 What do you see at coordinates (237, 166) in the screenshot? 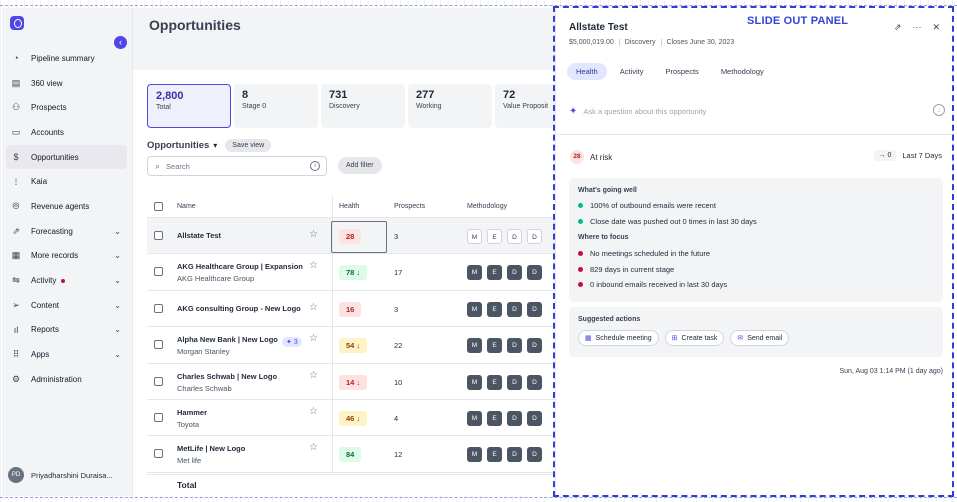
I see `search-input: ⌕ Search i` at bounding box center [237, 166].